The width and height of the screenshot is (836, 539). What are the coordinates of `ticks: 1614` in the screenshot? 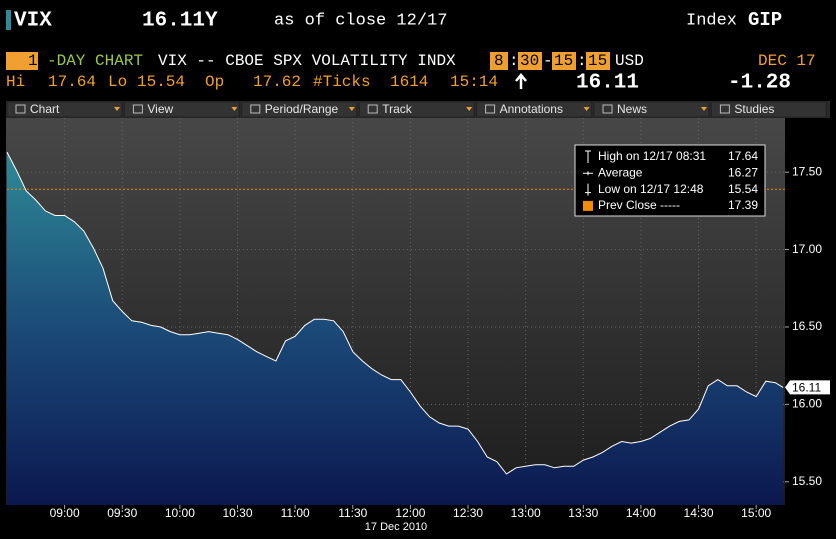 It's located at (409, 82).